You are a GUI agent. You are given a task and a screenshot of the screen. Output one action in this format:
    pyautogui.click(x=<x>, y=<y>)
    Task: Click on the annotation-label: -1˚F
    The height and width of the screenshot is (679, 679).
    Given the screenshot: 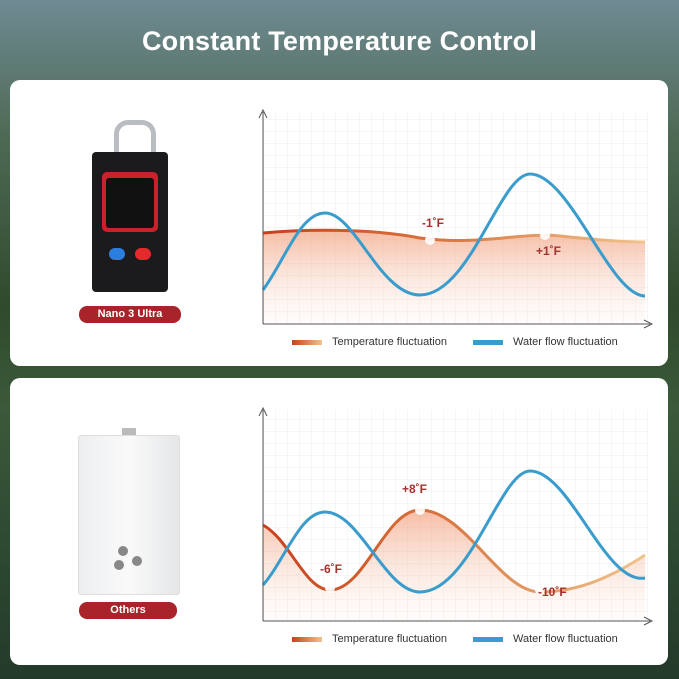 What is the action you would take?
    pyautogui.click(x=433, y=223)
    